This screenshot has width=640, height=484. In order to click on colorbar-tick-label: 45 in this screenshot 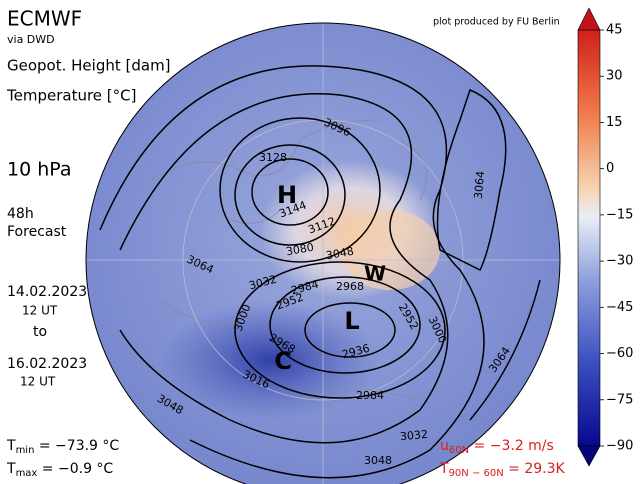, I will do `click(614, 30)`.